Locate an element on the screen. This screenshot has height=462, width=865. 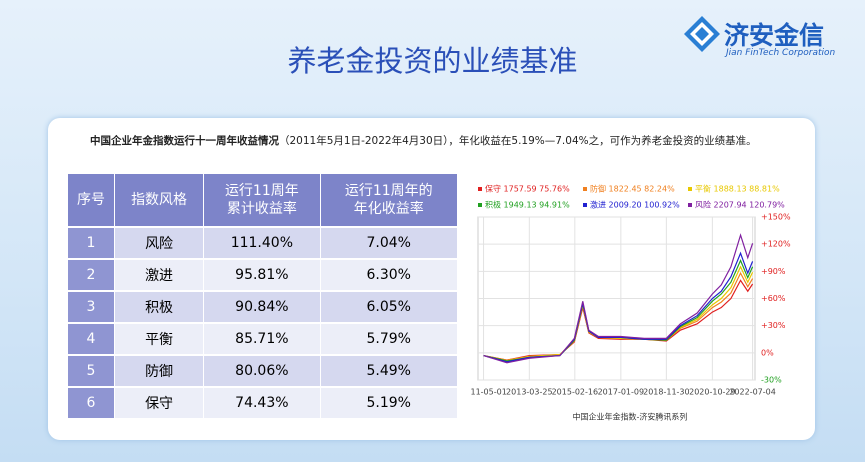
y-tick-label: +90% is located at coordinates (773, 271).